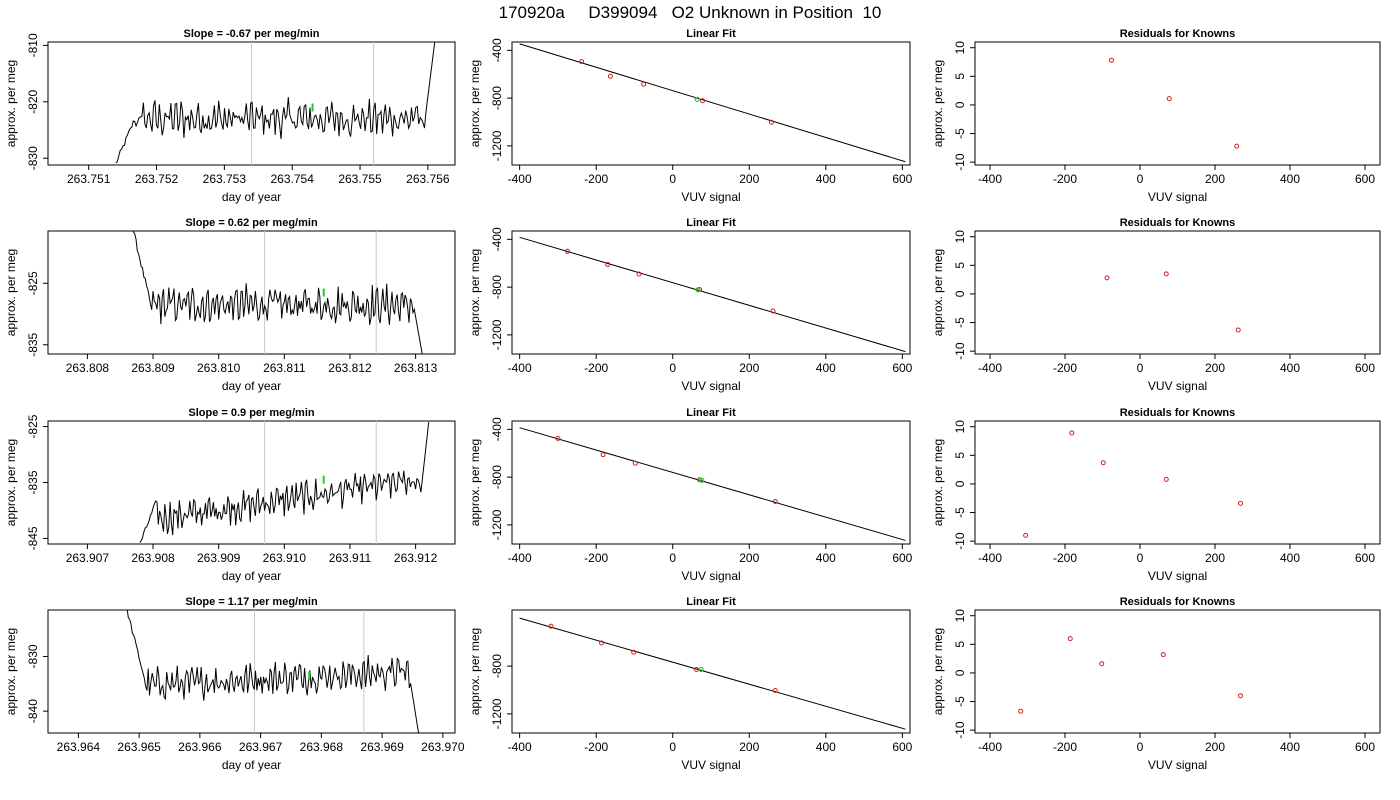 This screenshot has height=800, width=1400. Describe the element at coordinates (960, 672) in the screenshot. I see `y-tick-label: 0` at that location.